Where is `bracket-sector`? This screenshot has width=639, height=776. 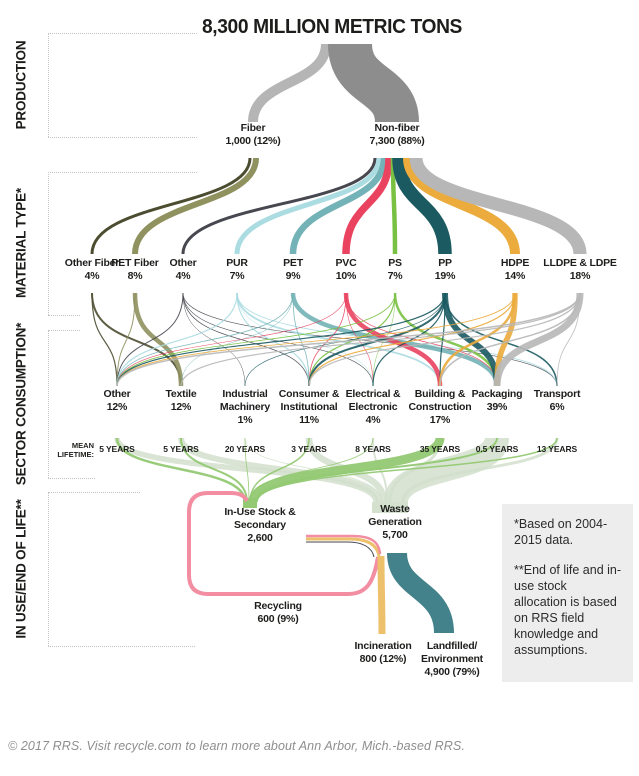 bracket-sector is located at coordinates (48, 404).